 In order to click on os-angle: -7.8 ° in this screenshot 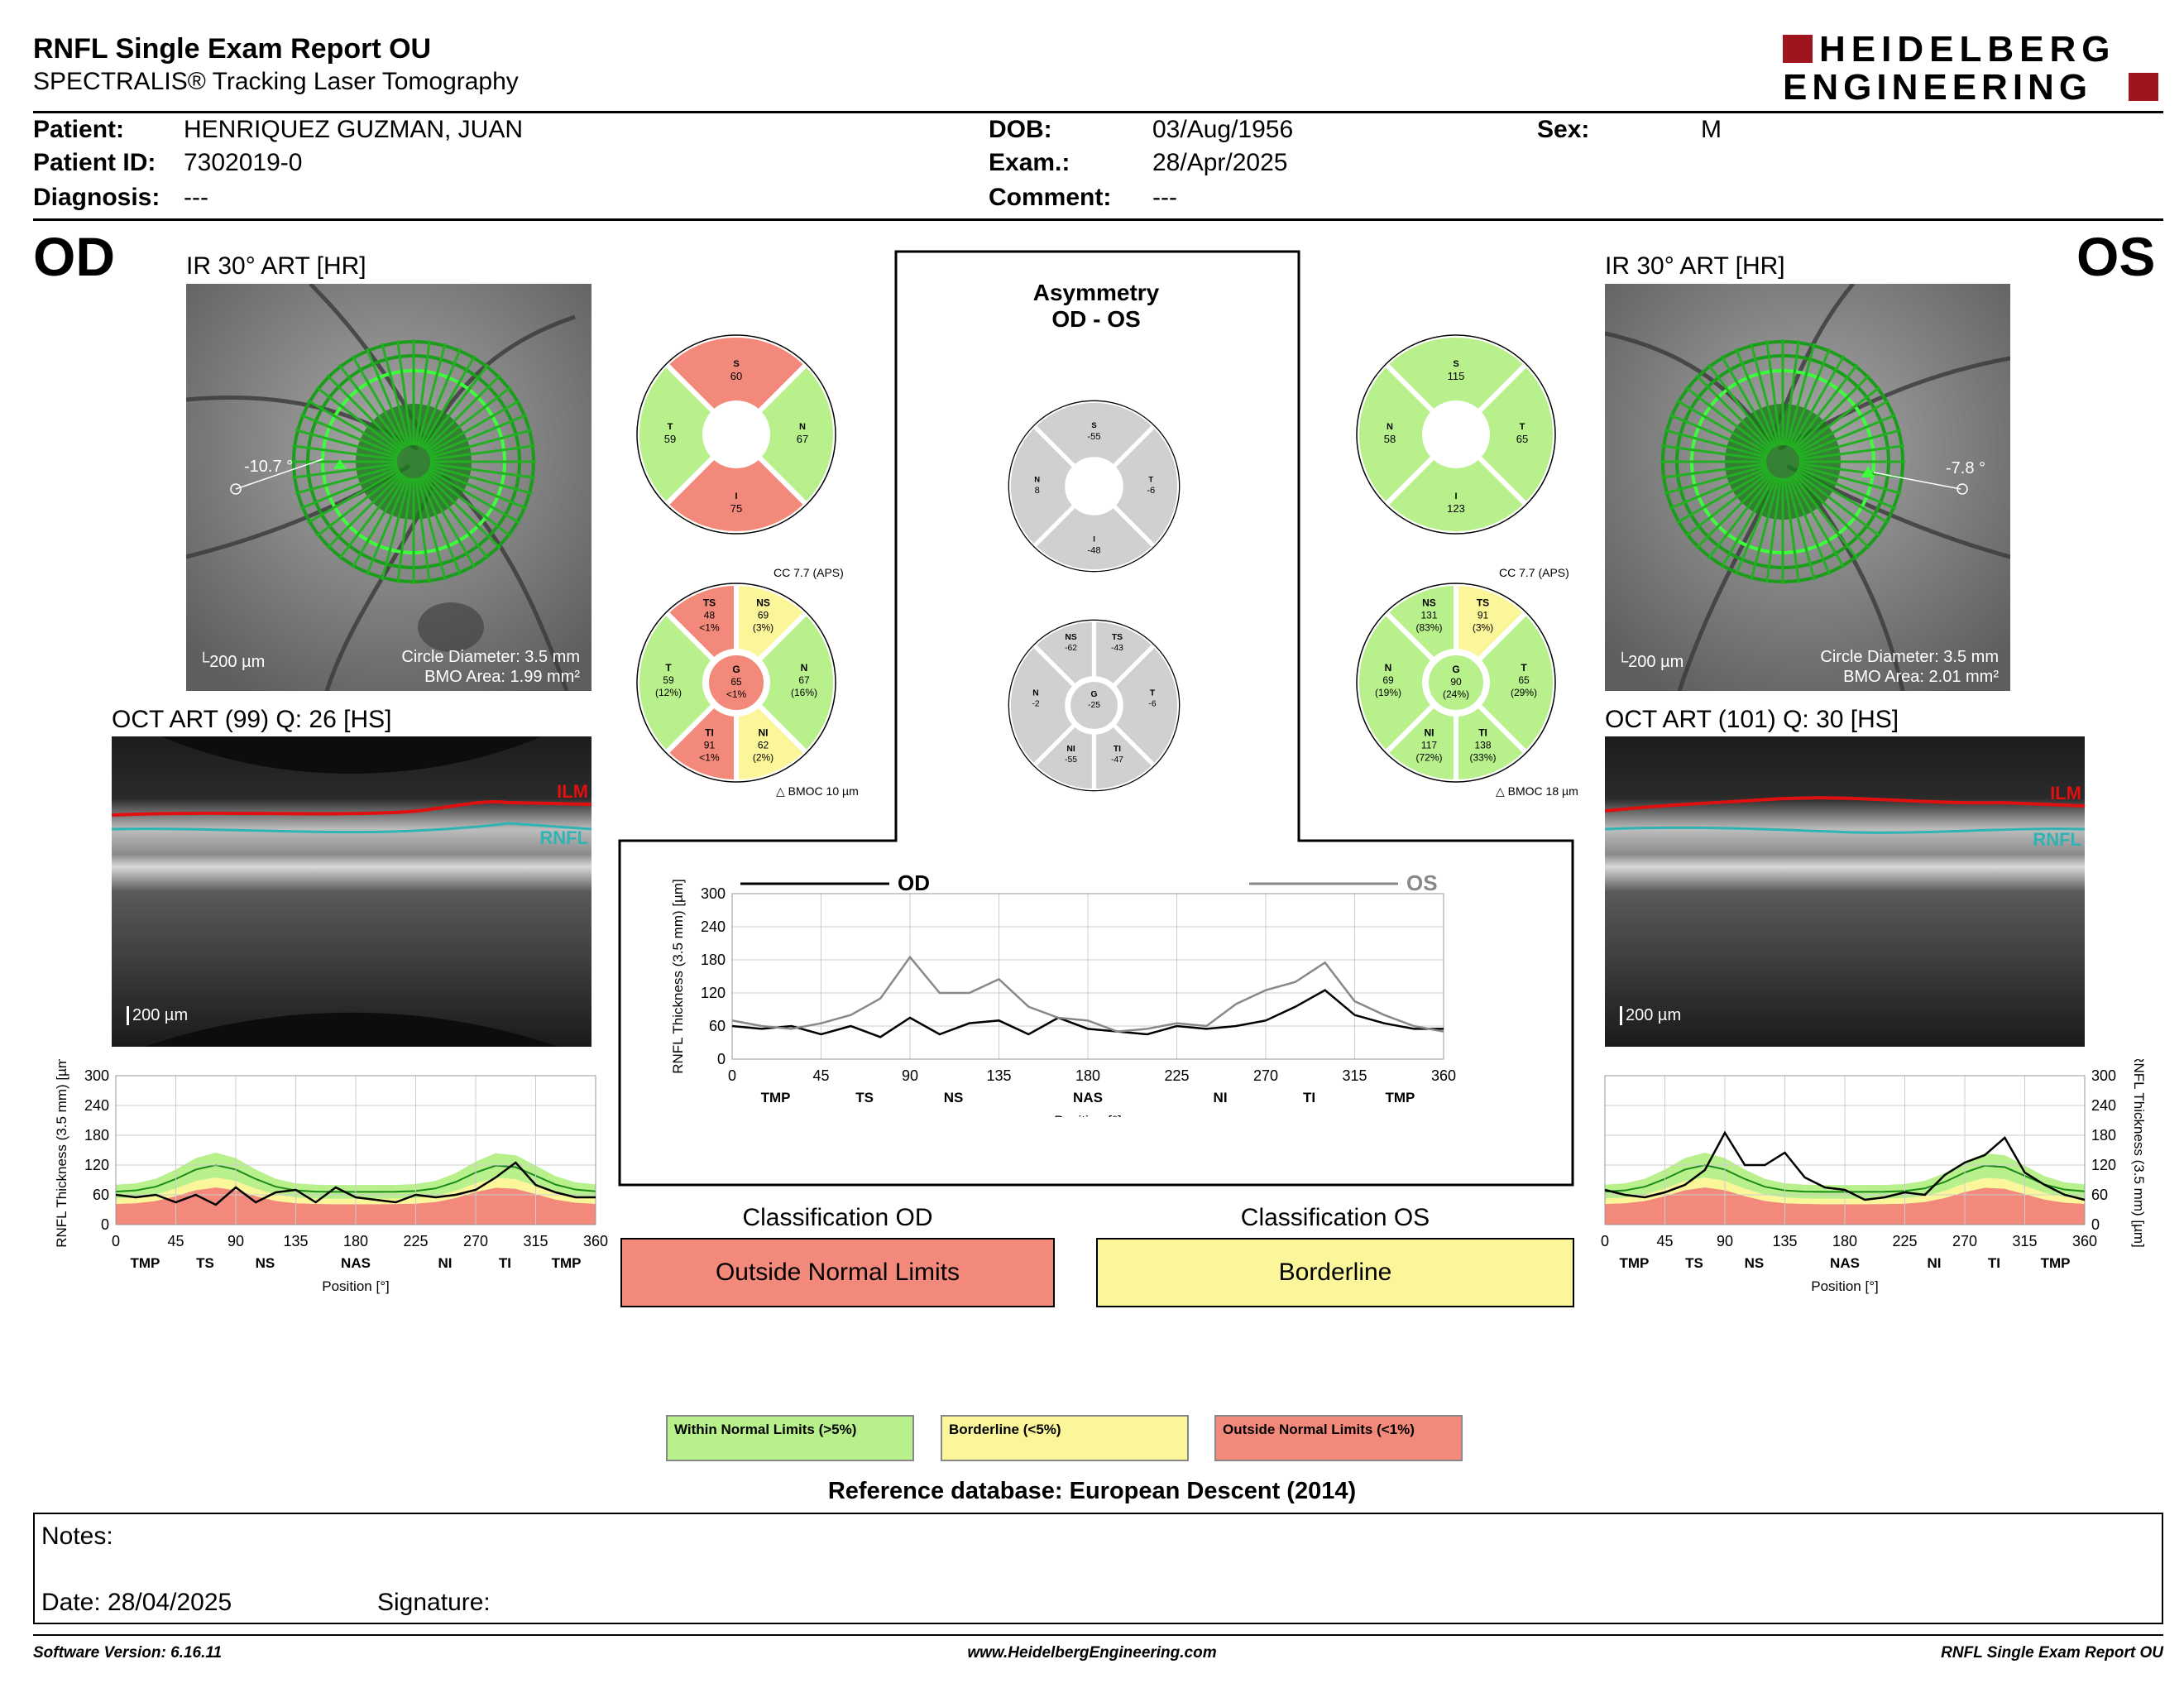, I will do `click(1966, 468)`.